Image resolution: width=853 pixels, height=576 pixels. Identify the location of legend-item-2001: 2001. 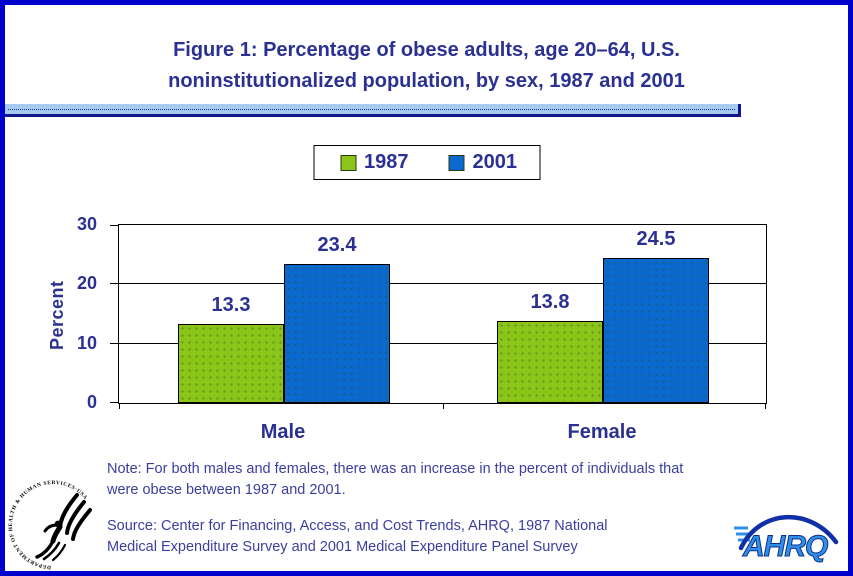
(483, 162).